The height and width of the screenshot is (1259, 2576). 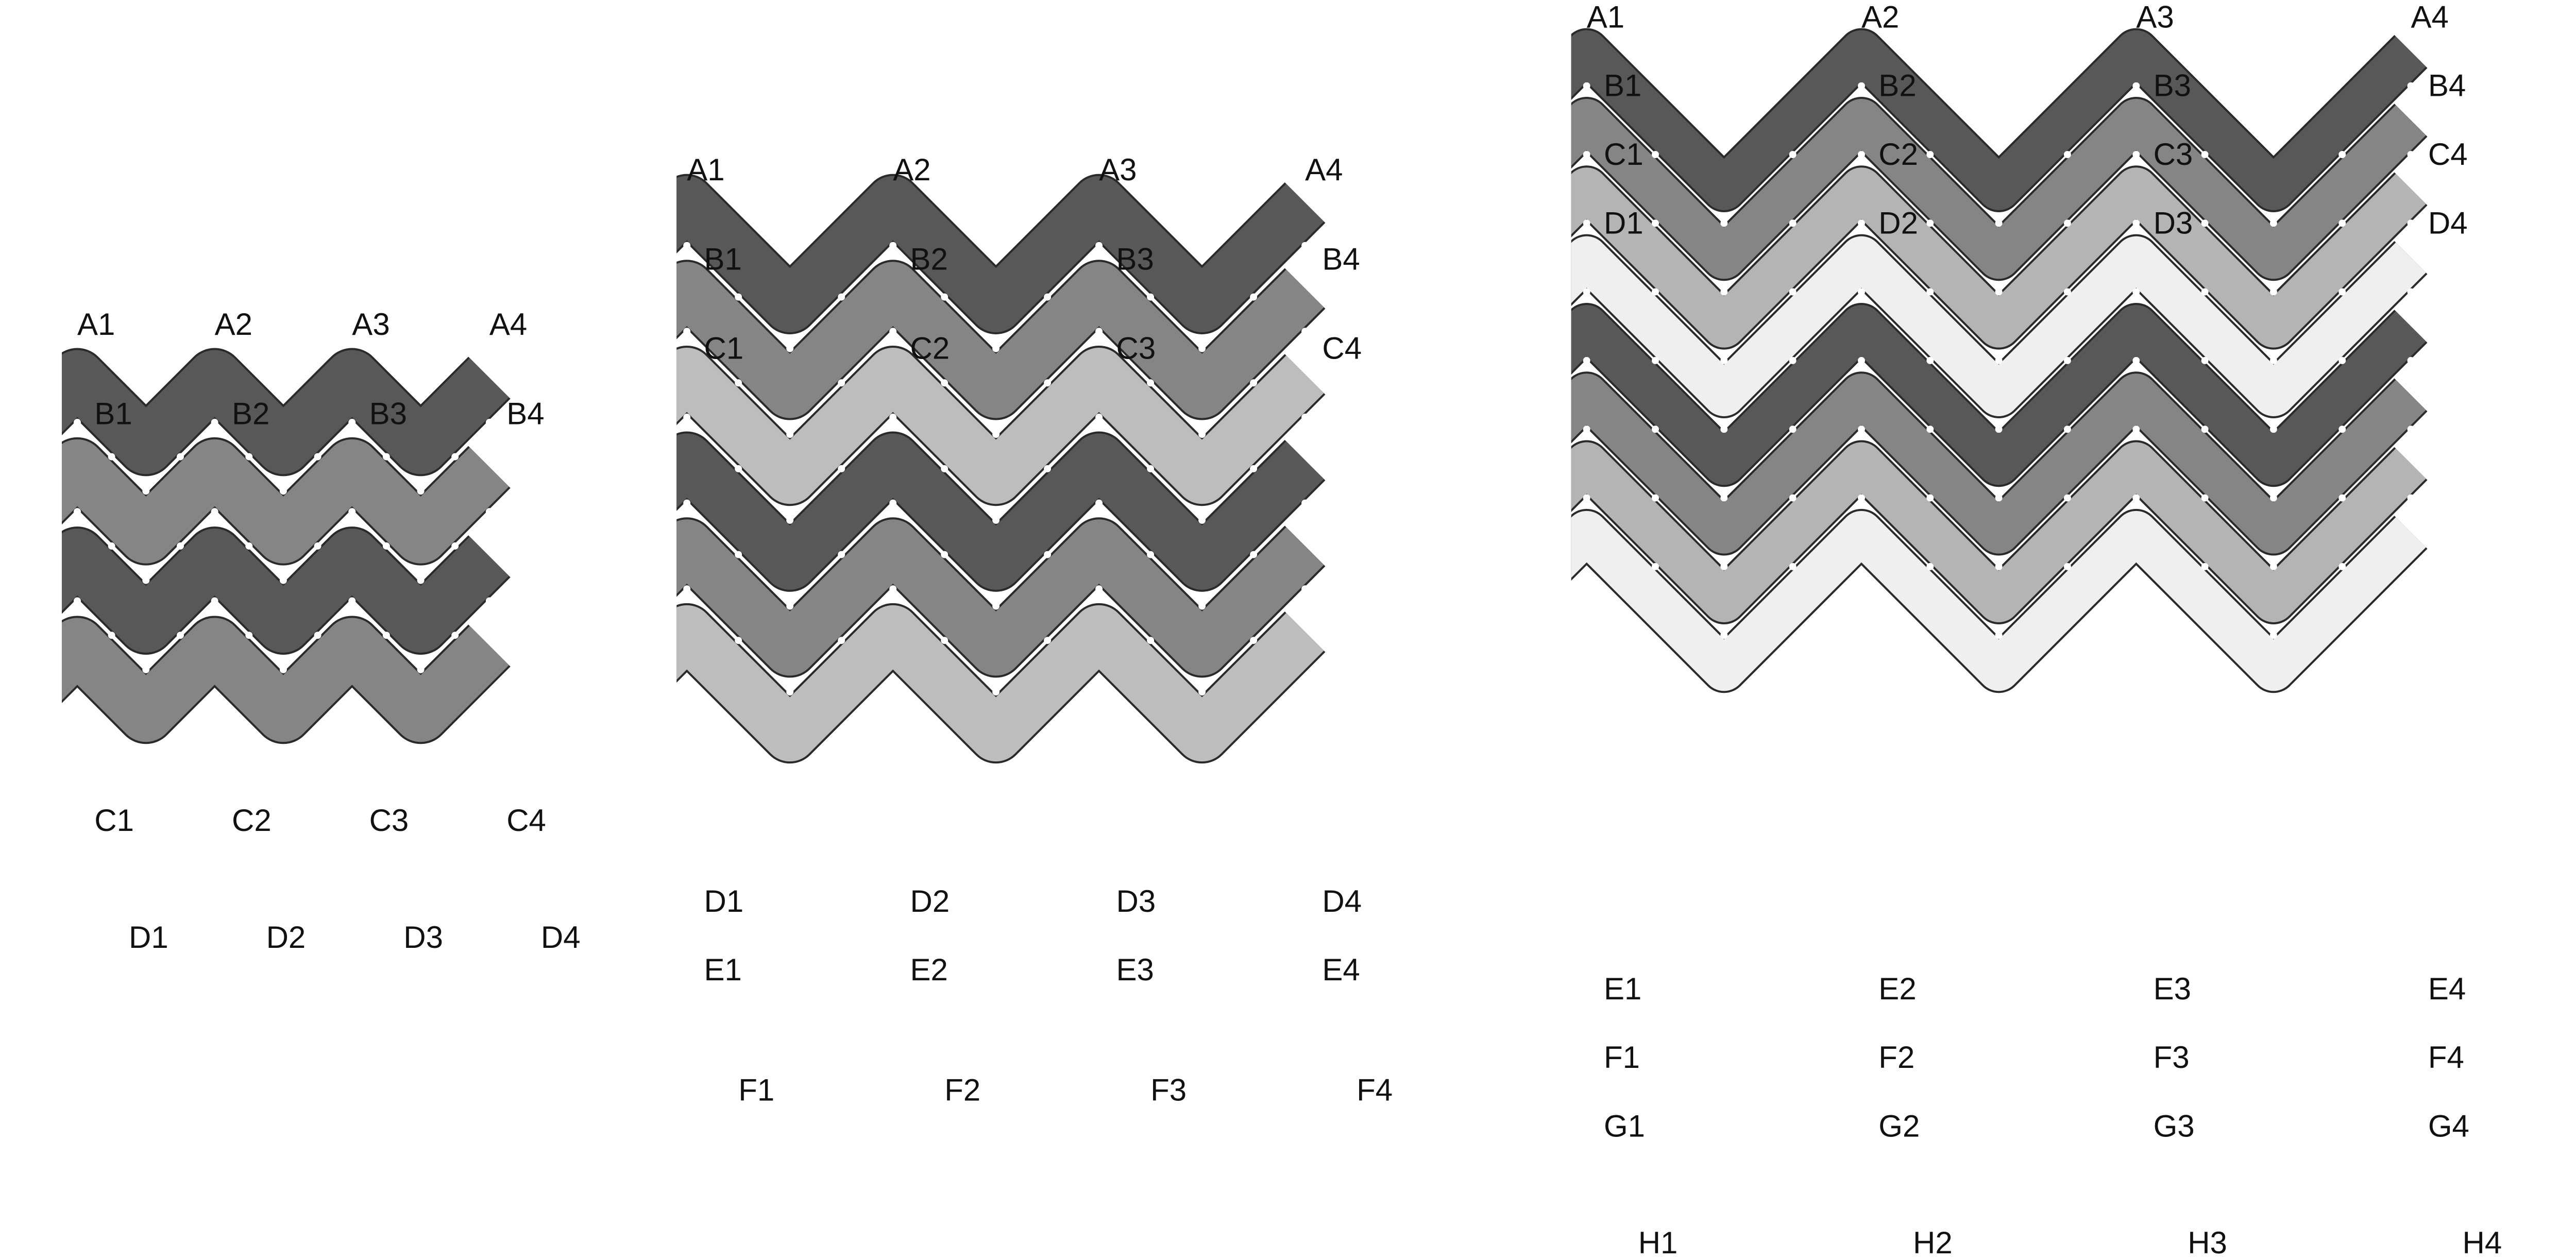 I want to click on label-row: H2, so click(x=1933, y=1242).